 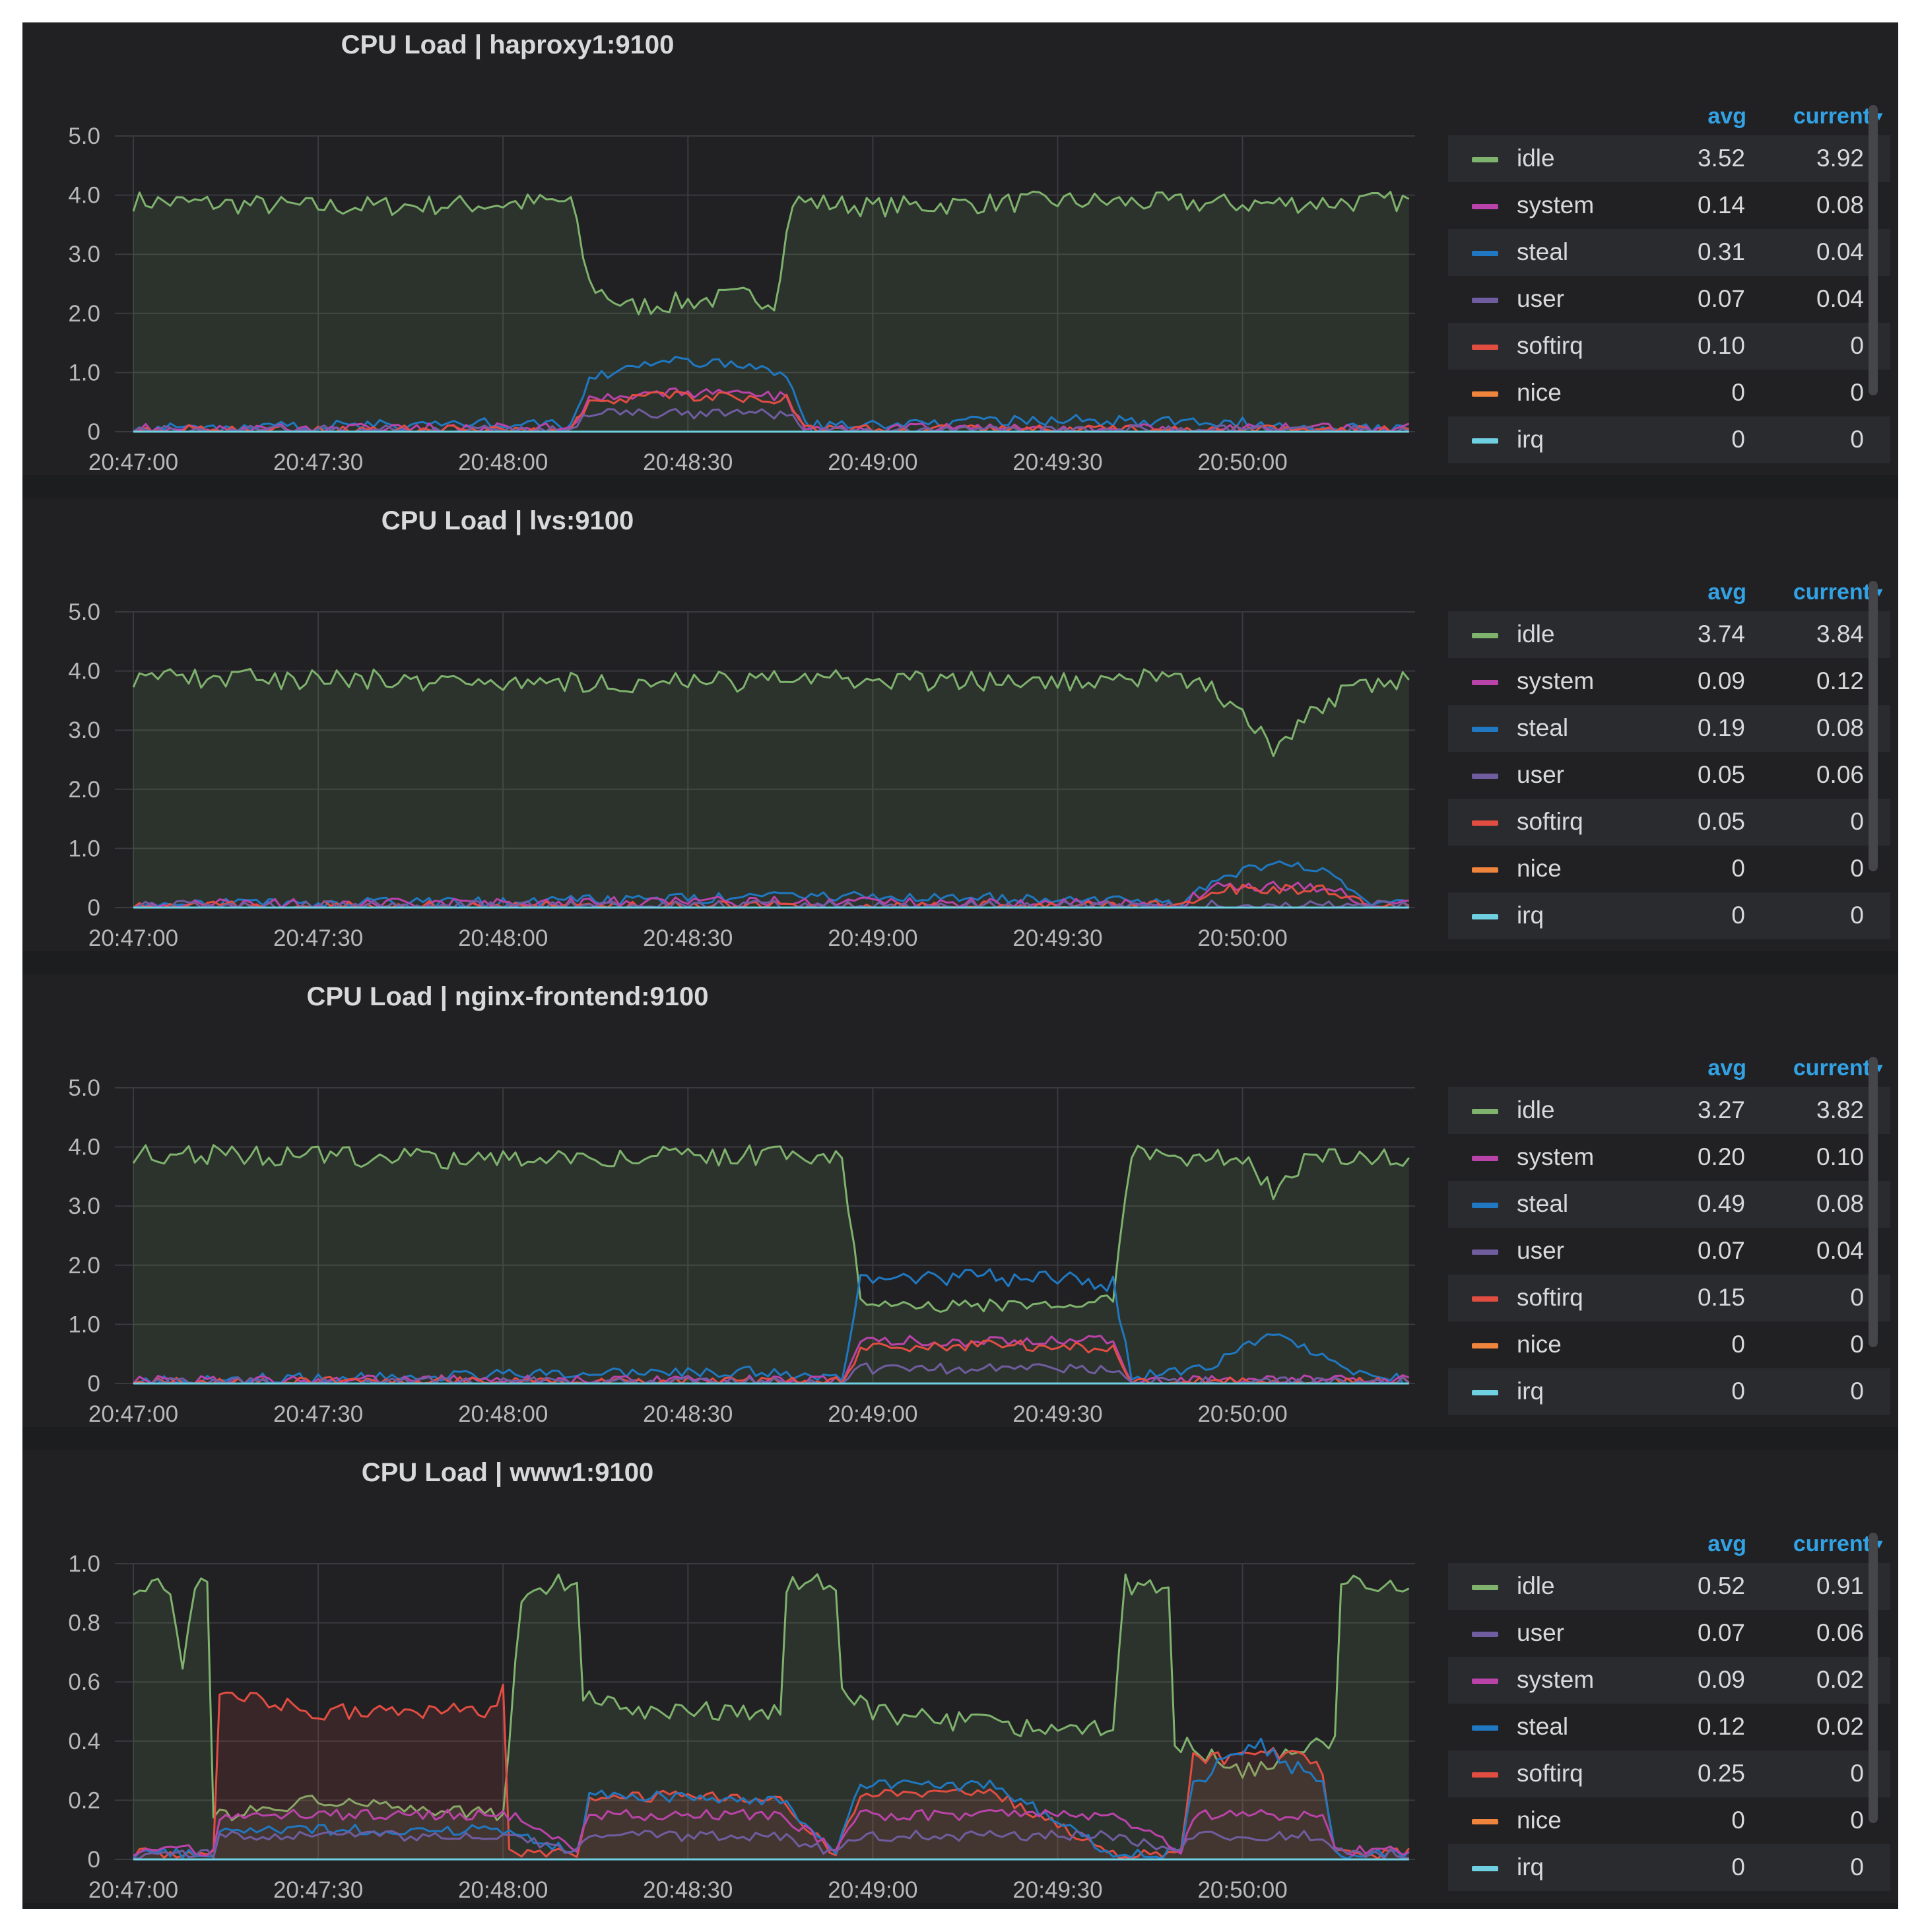 I want to click on legend-item-softirq: softirq 0.10 0, so click(x=1669, y=346).